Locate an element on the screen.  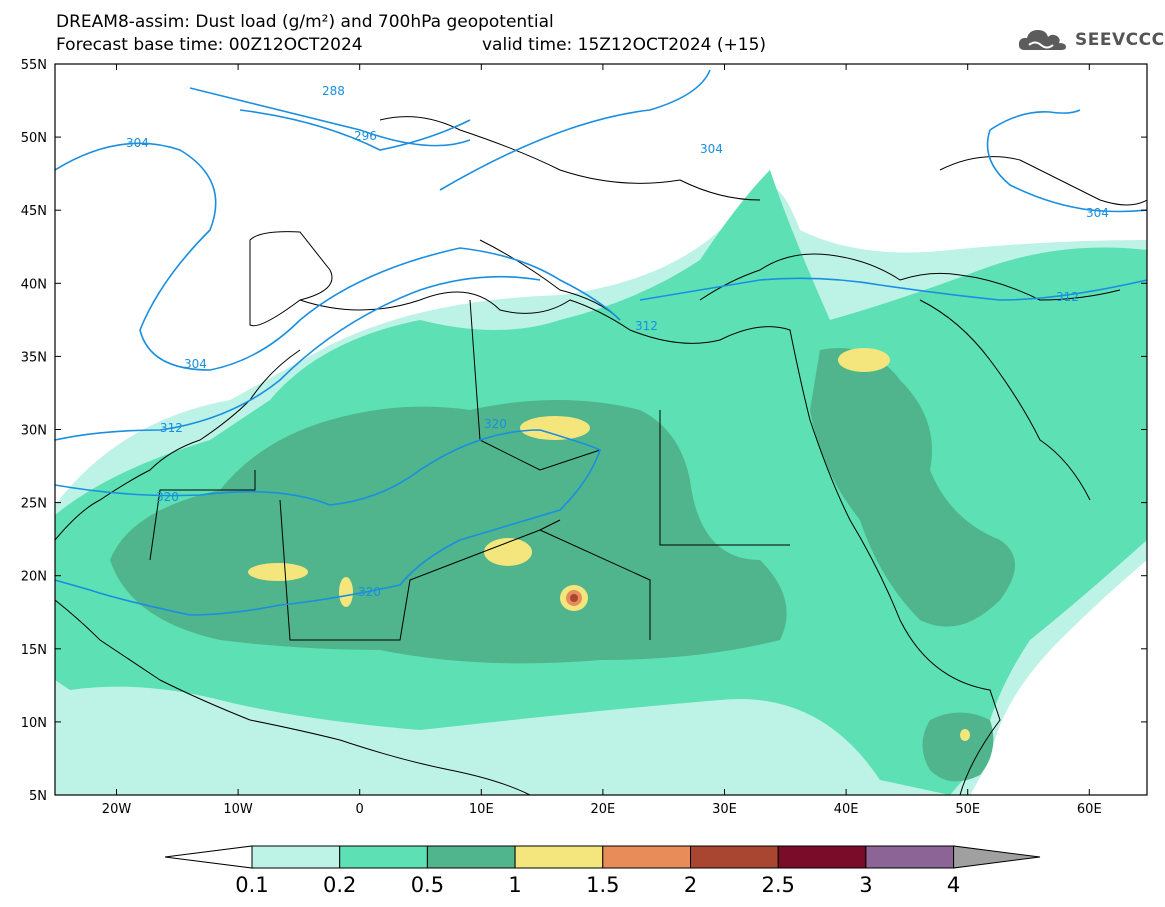
colorbar-label: 0.1 is located at coordinates (251, 885).